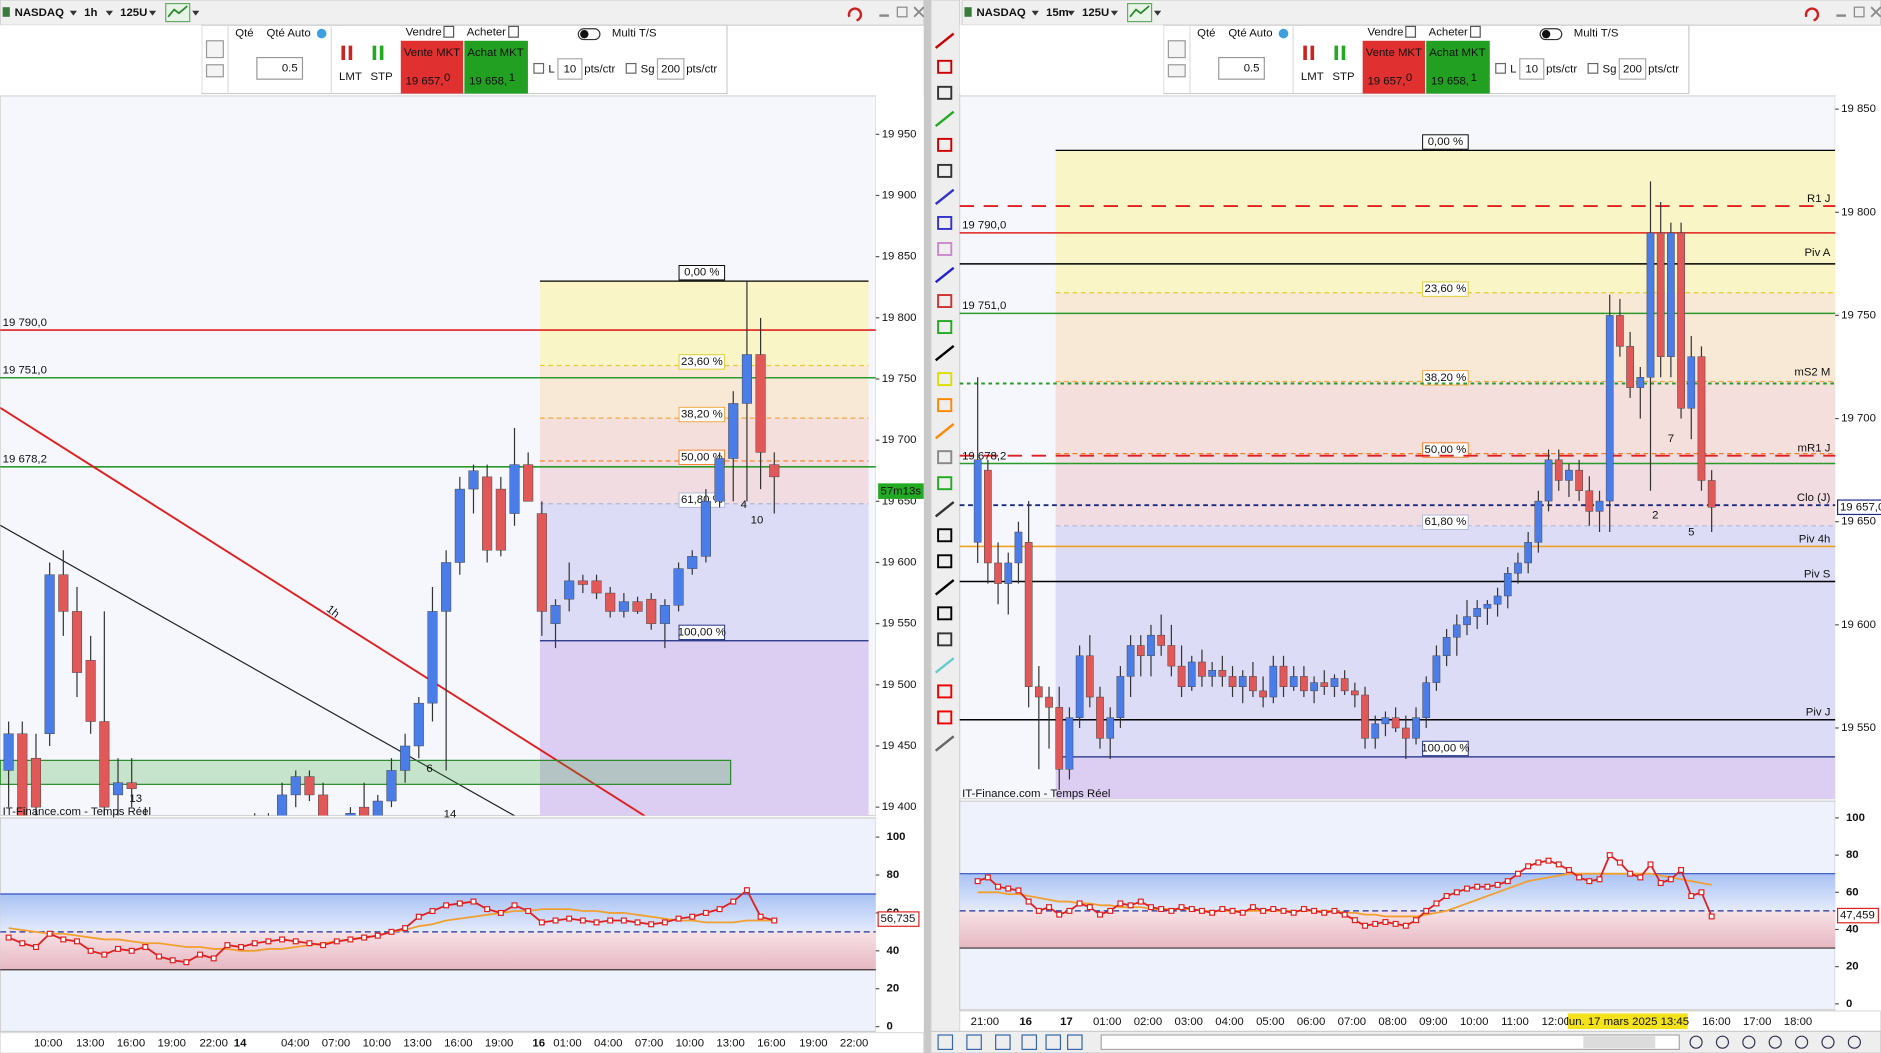 This screenshot has width=1881, height=1053. Describe the element at coordinates (48, 1043) in the screenshot. I see `x-tick-label: 10:00` at that location.